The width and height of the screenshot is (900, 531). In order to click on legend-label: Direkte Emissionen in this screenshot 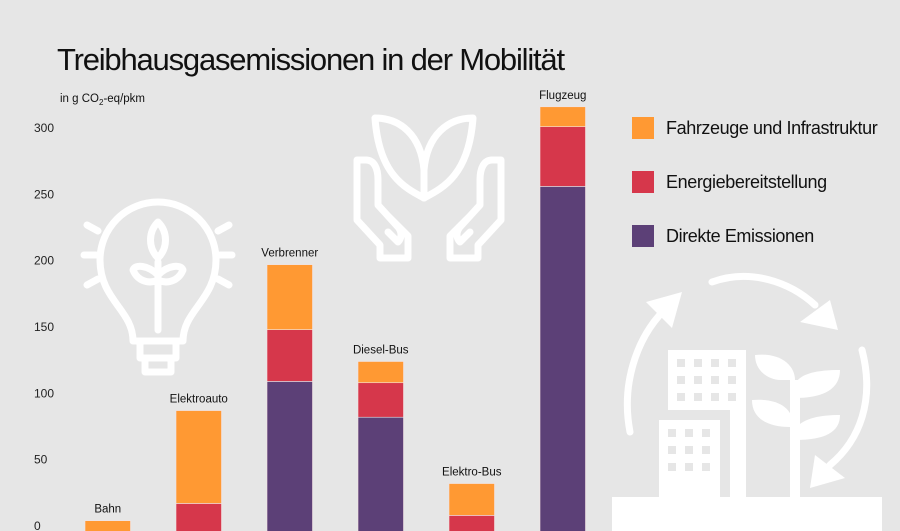, I will do `click(740, 236)`.